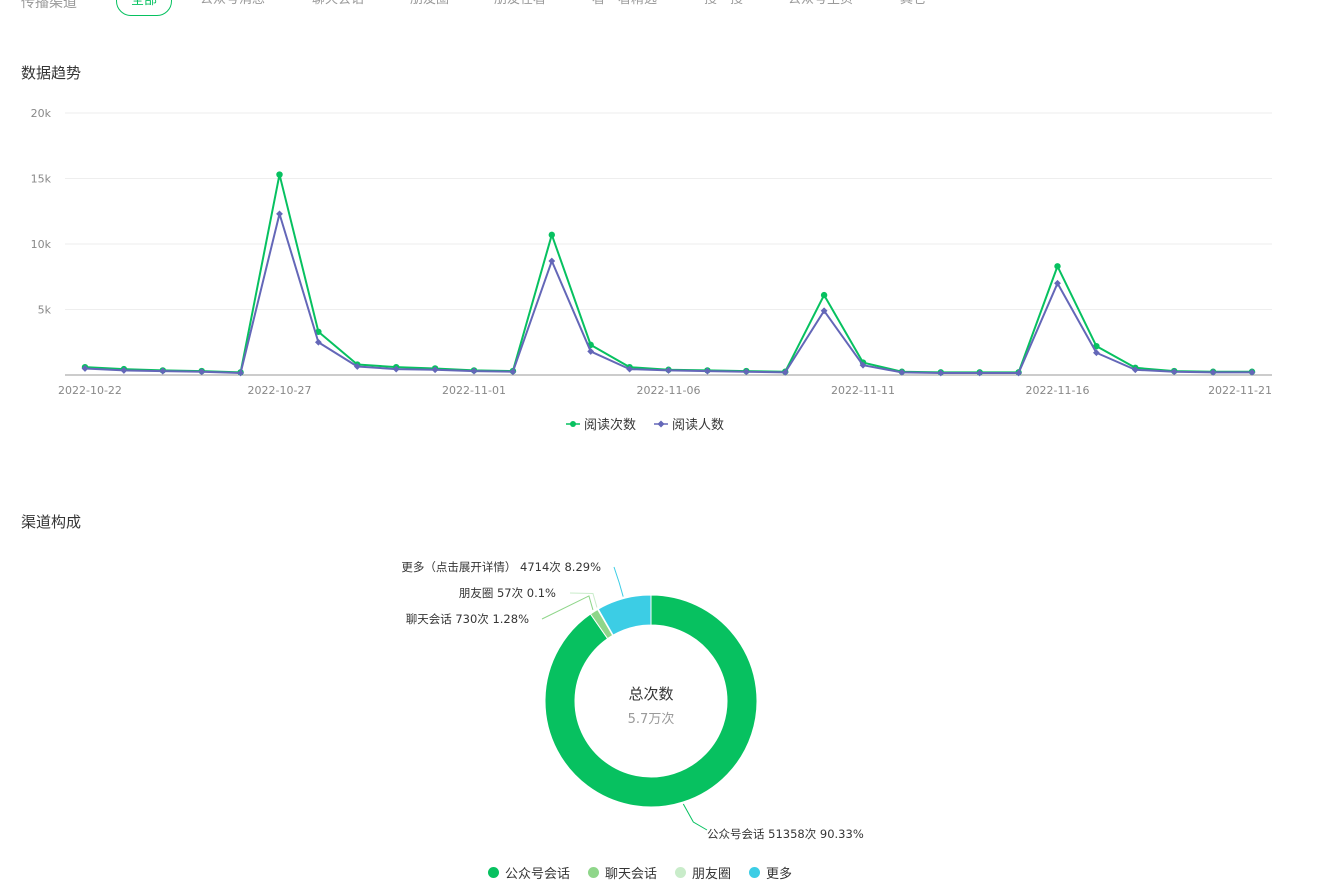  Describe the element at coordinates (1240, 390) in the screenshot. I see `x-tick-label: 2022-11-21` at that location.